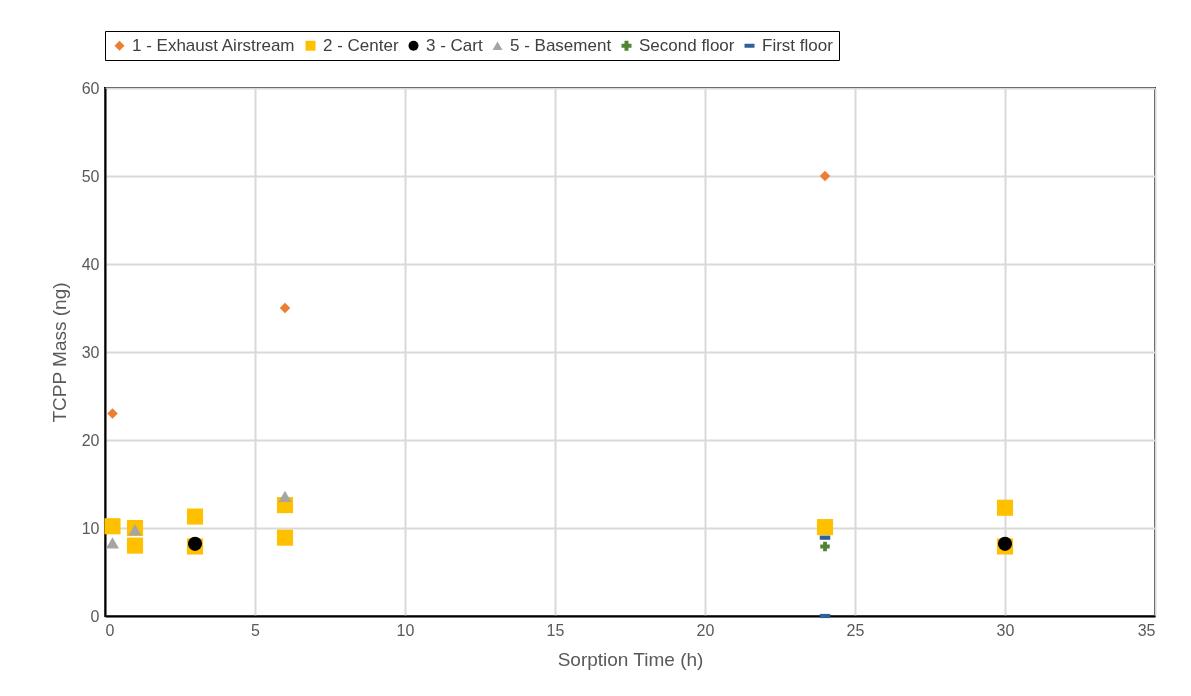 The width and height of the screenshot is (1191, 696). Describe the element at coordinates (555, 630) in the screenshot. I see `x-tick-label: 15` at that location.